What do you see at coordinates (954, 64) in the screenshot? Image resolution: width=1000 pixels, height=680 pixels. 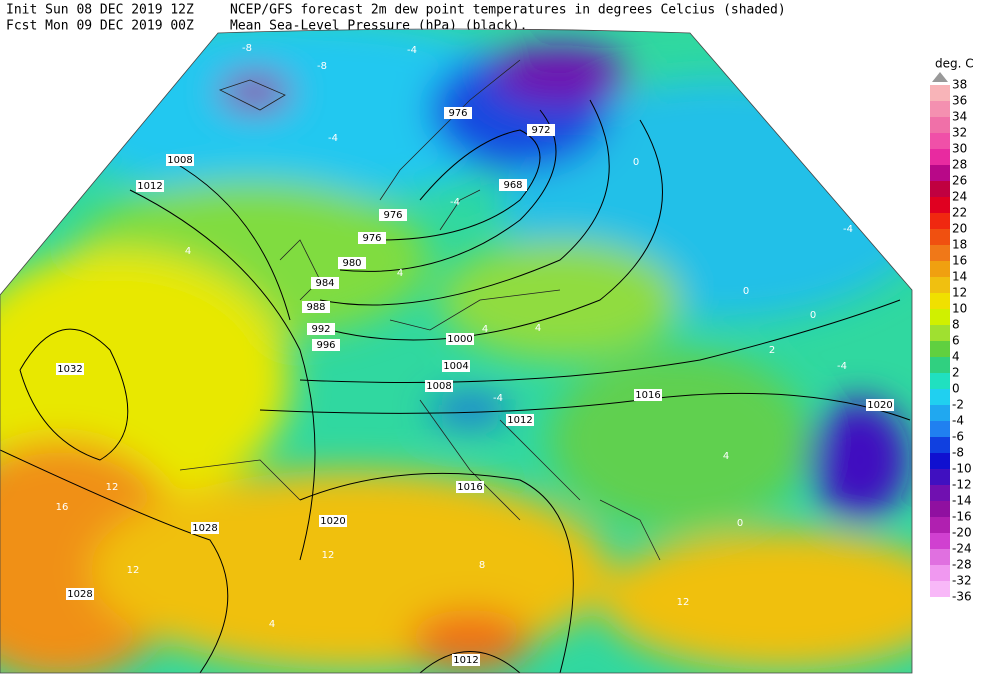 I see `legend-unit: deg. C` at bounding box center [954, 64].